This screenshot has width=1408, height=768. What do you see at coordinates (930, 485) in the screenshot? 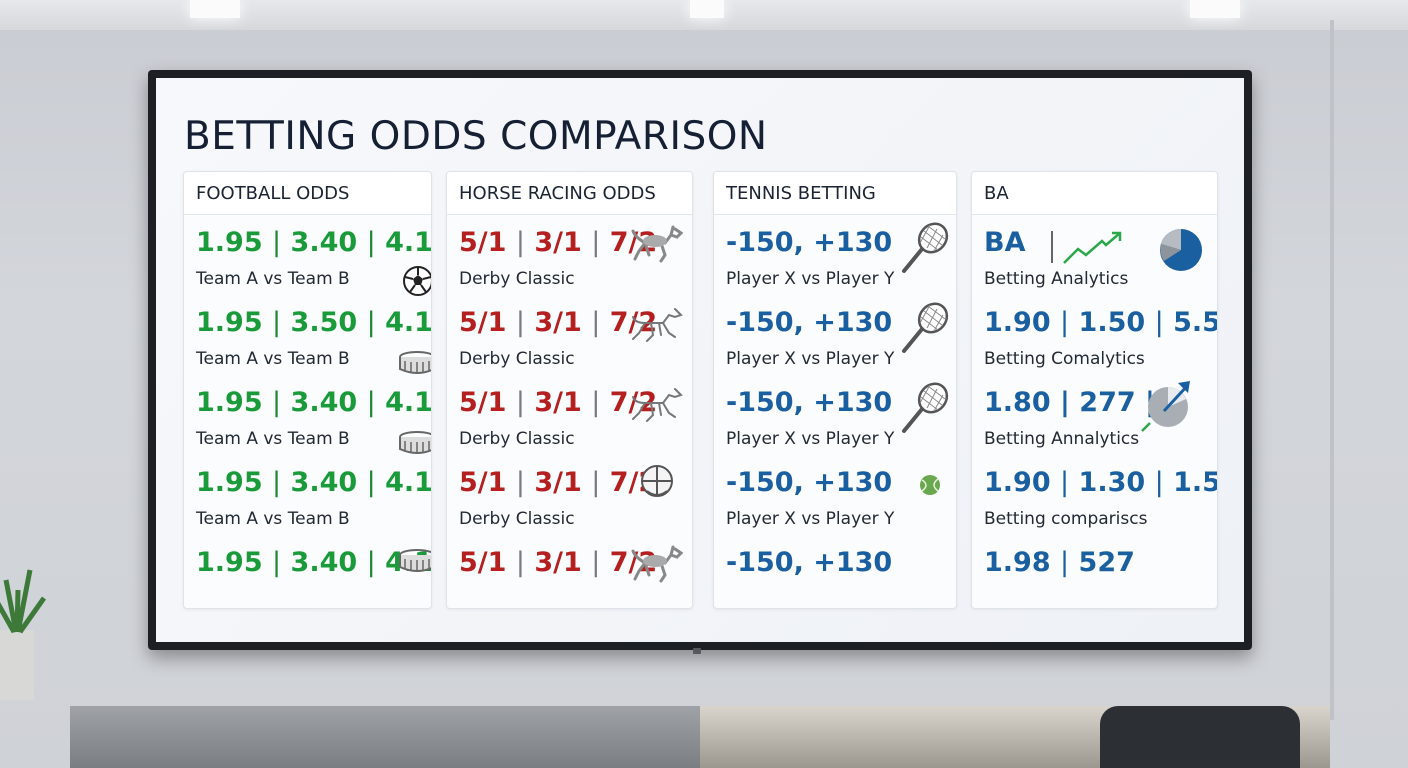
I see `tennis-ball-icon` at bounding box center [930, 485].